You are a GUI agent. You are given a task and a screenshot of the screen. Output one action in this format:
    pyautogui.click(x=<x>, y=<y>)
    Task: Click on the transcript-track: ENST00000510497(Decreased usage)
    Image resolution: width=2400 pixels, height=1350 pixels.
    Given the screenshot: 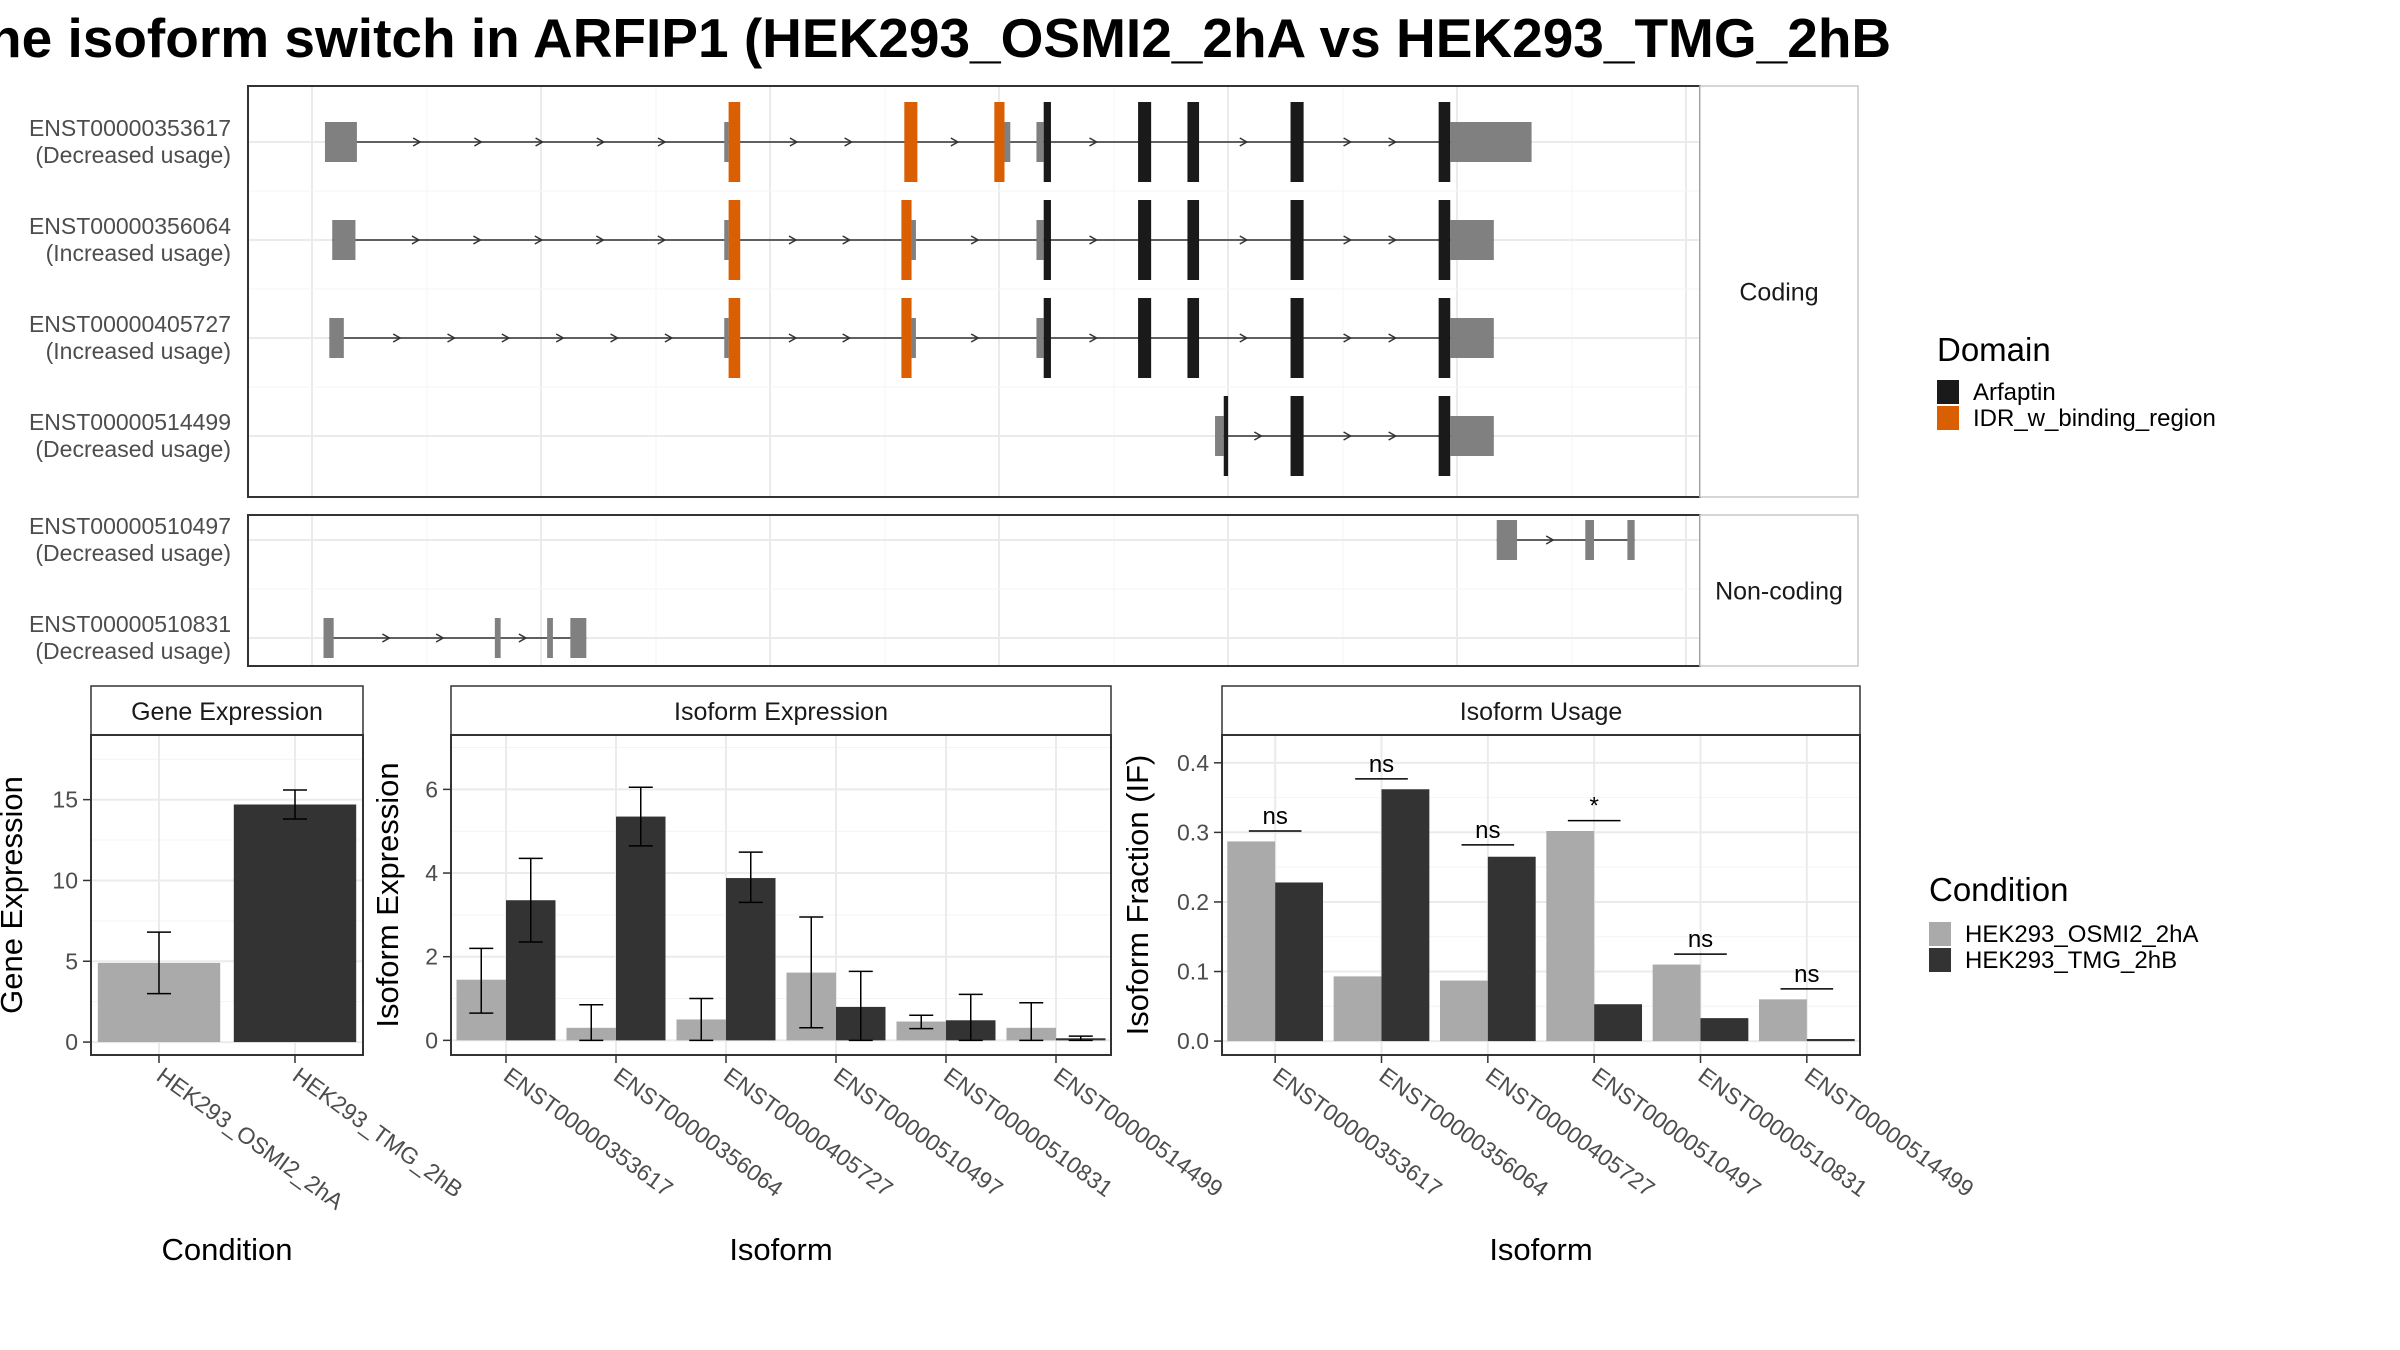 What is the action you would take?
    pyautogui.click(x=832, y=539)
    